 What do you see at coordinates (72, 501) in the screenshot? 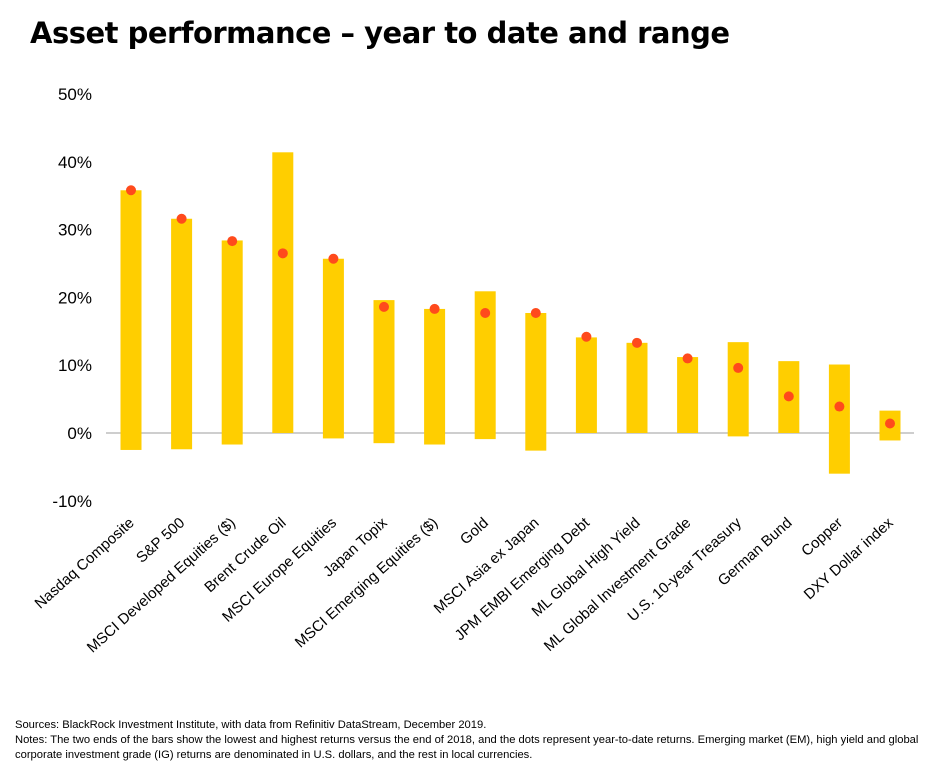
I see `y-tick-label: -10%` at bounding box center [72, 501].